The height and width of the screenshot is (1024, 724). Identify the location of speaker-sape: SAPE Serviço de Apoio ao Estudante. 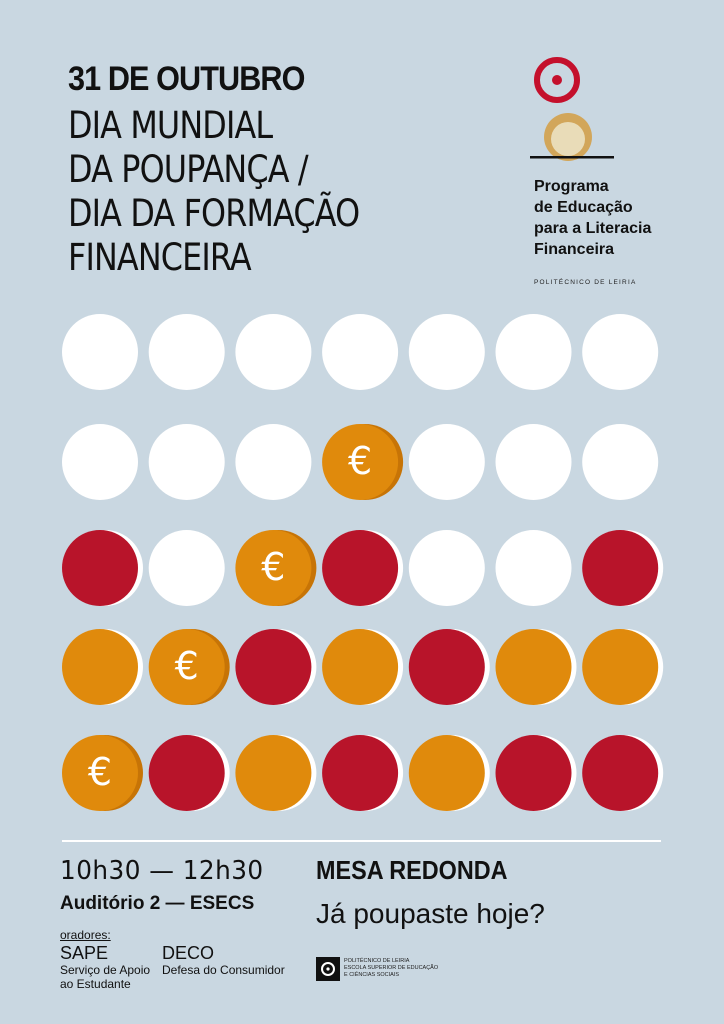
(110, 967).